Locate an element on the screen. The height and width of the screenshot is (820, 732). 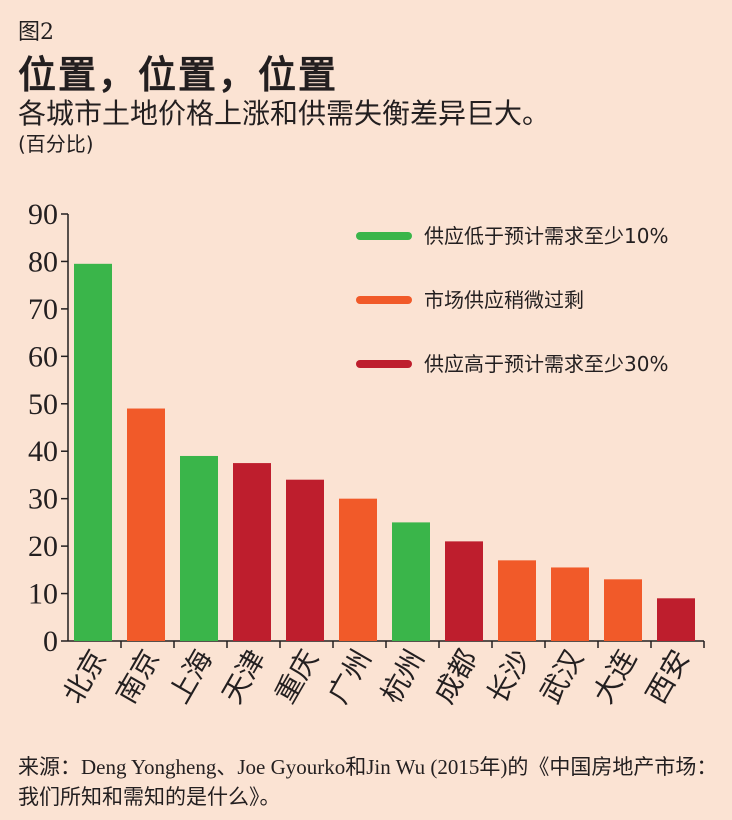
category-label: 南京 is located at coordinates (137, 676).